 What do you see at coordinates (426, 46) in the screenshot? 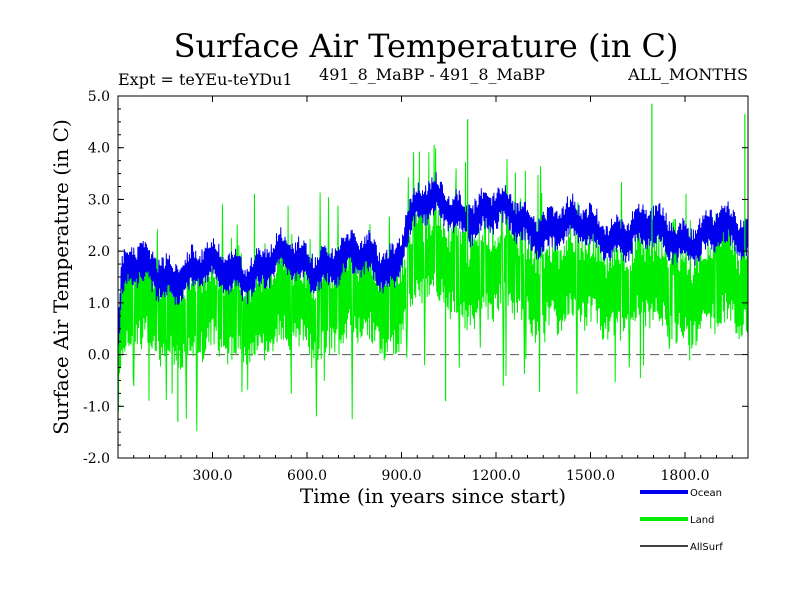
I see `chart-title: Surface Air Temperature (in C)` at bounding box center [426, 46].